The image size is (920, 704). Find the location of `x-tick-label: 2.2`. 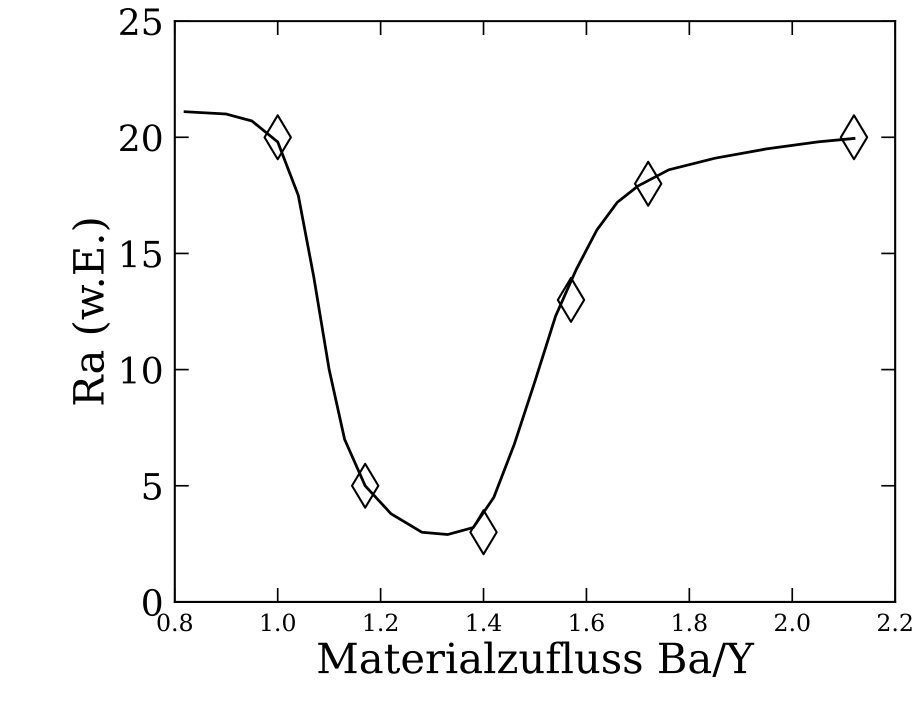

x-tick-label: 2.2 is located at coordinates (895, 622).